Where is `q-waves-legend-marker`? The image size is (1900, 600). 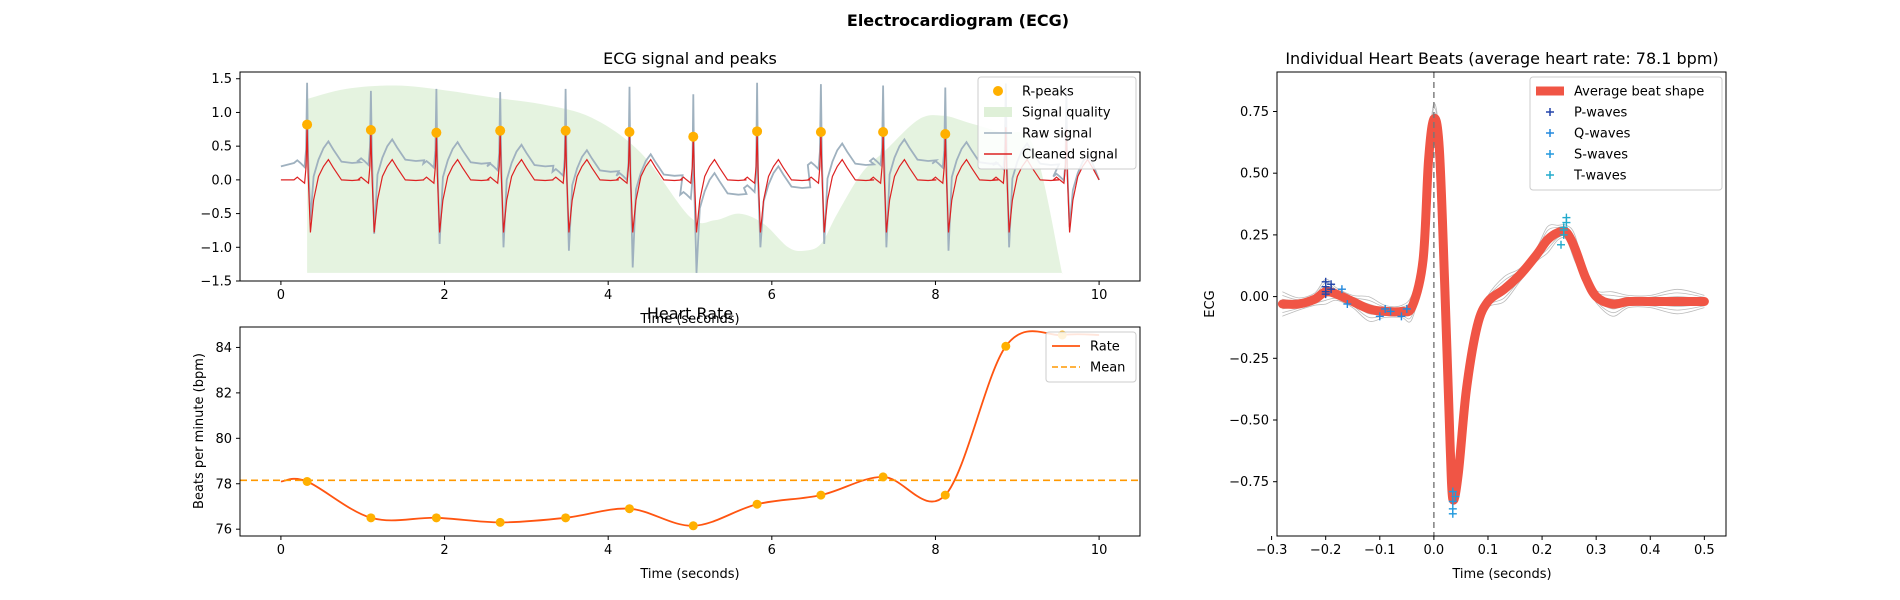
q-waves-legend-marker is located at coordinates (1550, 133).